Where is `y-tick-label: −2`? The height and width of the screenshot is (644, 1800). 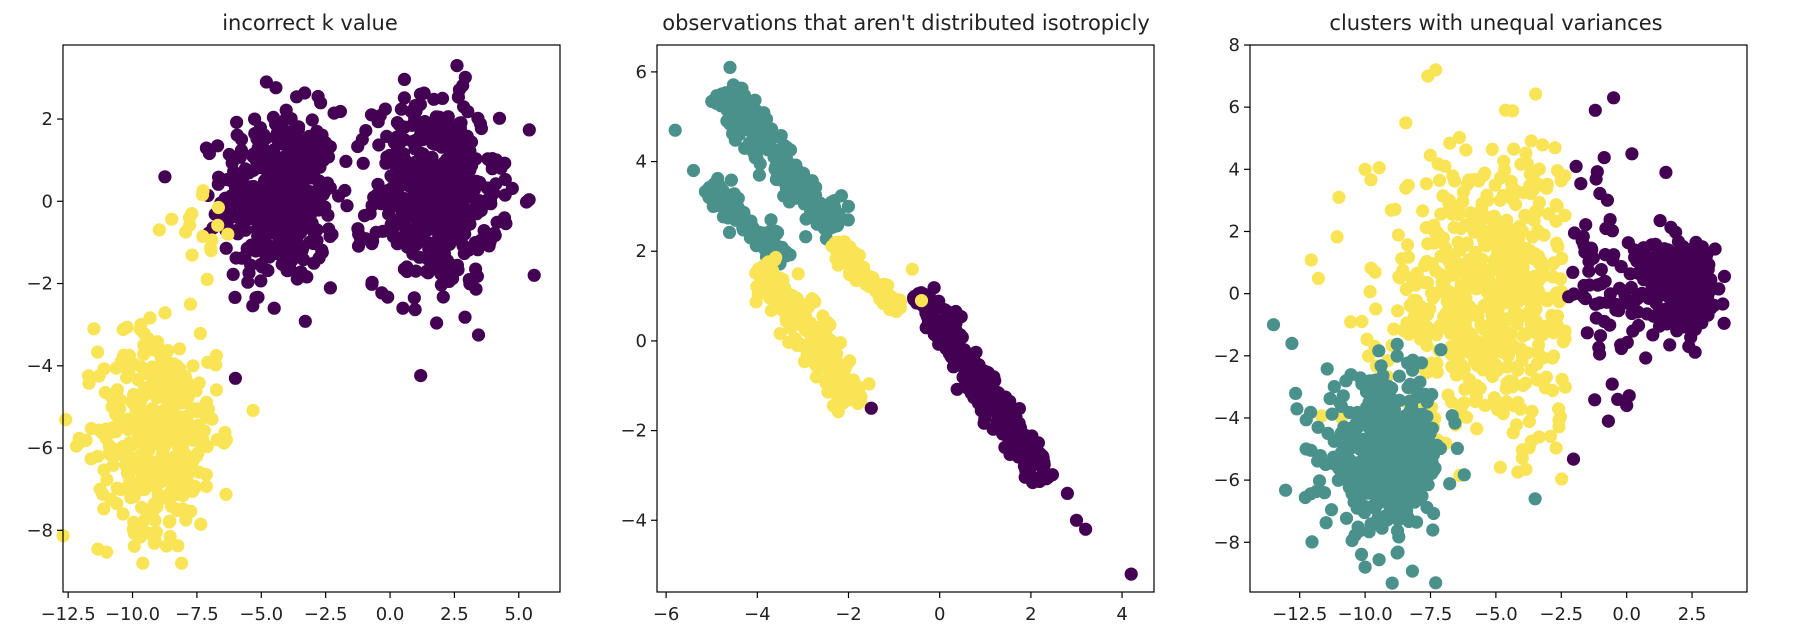 y-tick-label: −2 is located at coordinates (633, 431).